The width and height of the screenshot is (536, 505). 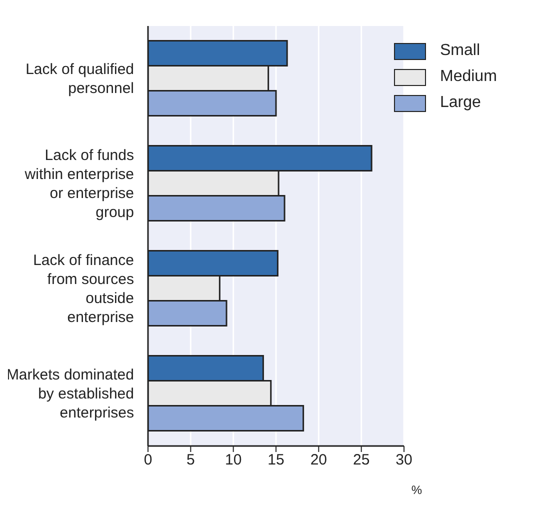 I want to click on x-tick-label: 15, so click(x=276, y=460).